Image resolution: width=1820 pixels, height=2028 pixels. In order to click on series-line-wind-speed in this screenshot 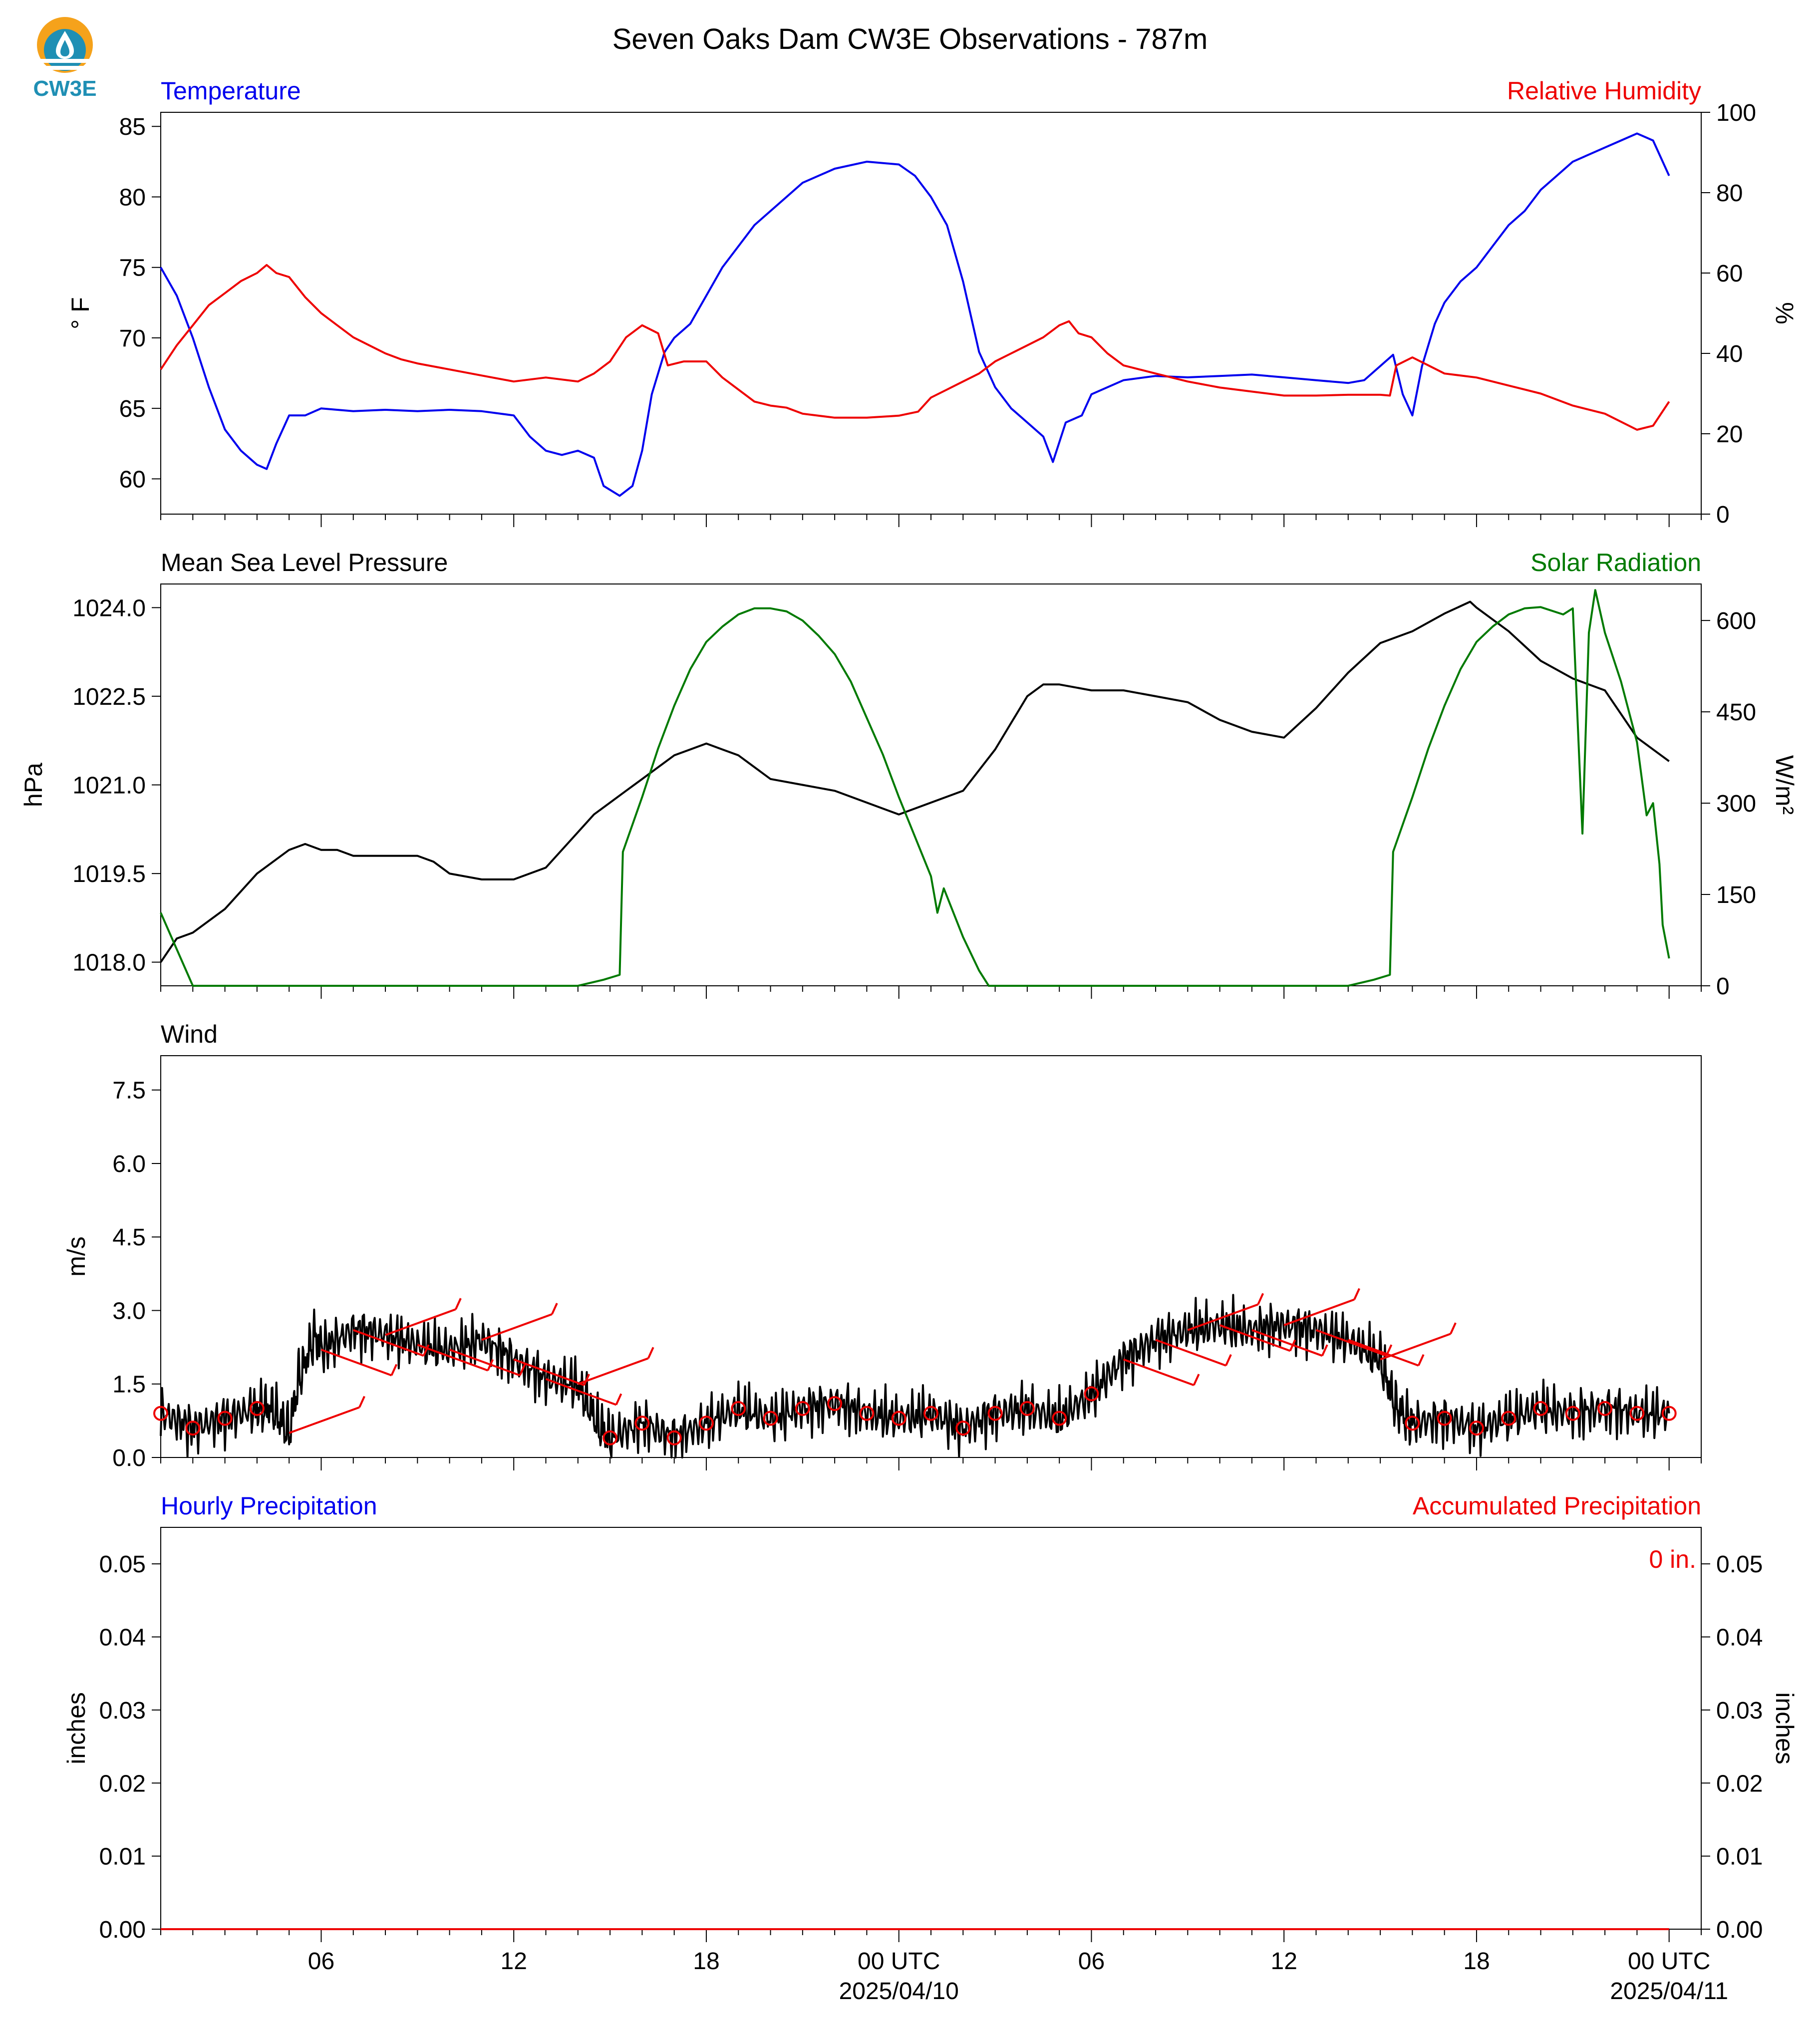, I will do `click(915, 1376)`.